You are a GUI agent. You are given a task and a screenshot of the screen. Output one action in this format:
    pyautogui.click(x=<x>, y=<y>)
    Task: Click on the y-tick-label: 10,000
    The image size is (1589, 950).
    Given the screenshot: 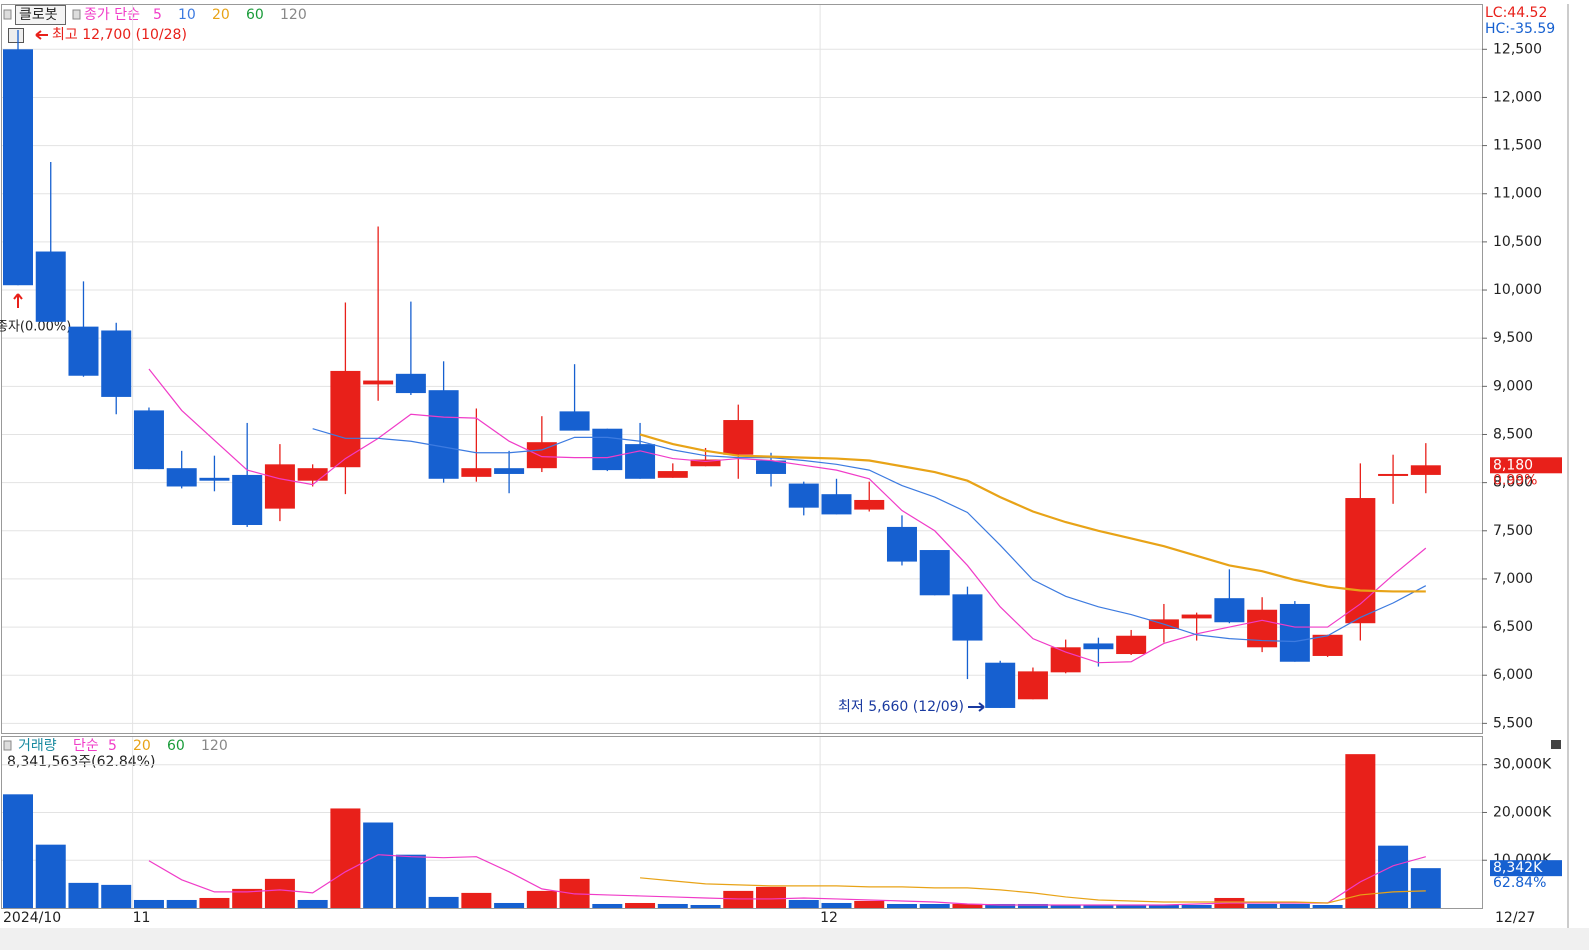 What is the action you would take?
    pyautogui.click(x=1517, y=290)
    